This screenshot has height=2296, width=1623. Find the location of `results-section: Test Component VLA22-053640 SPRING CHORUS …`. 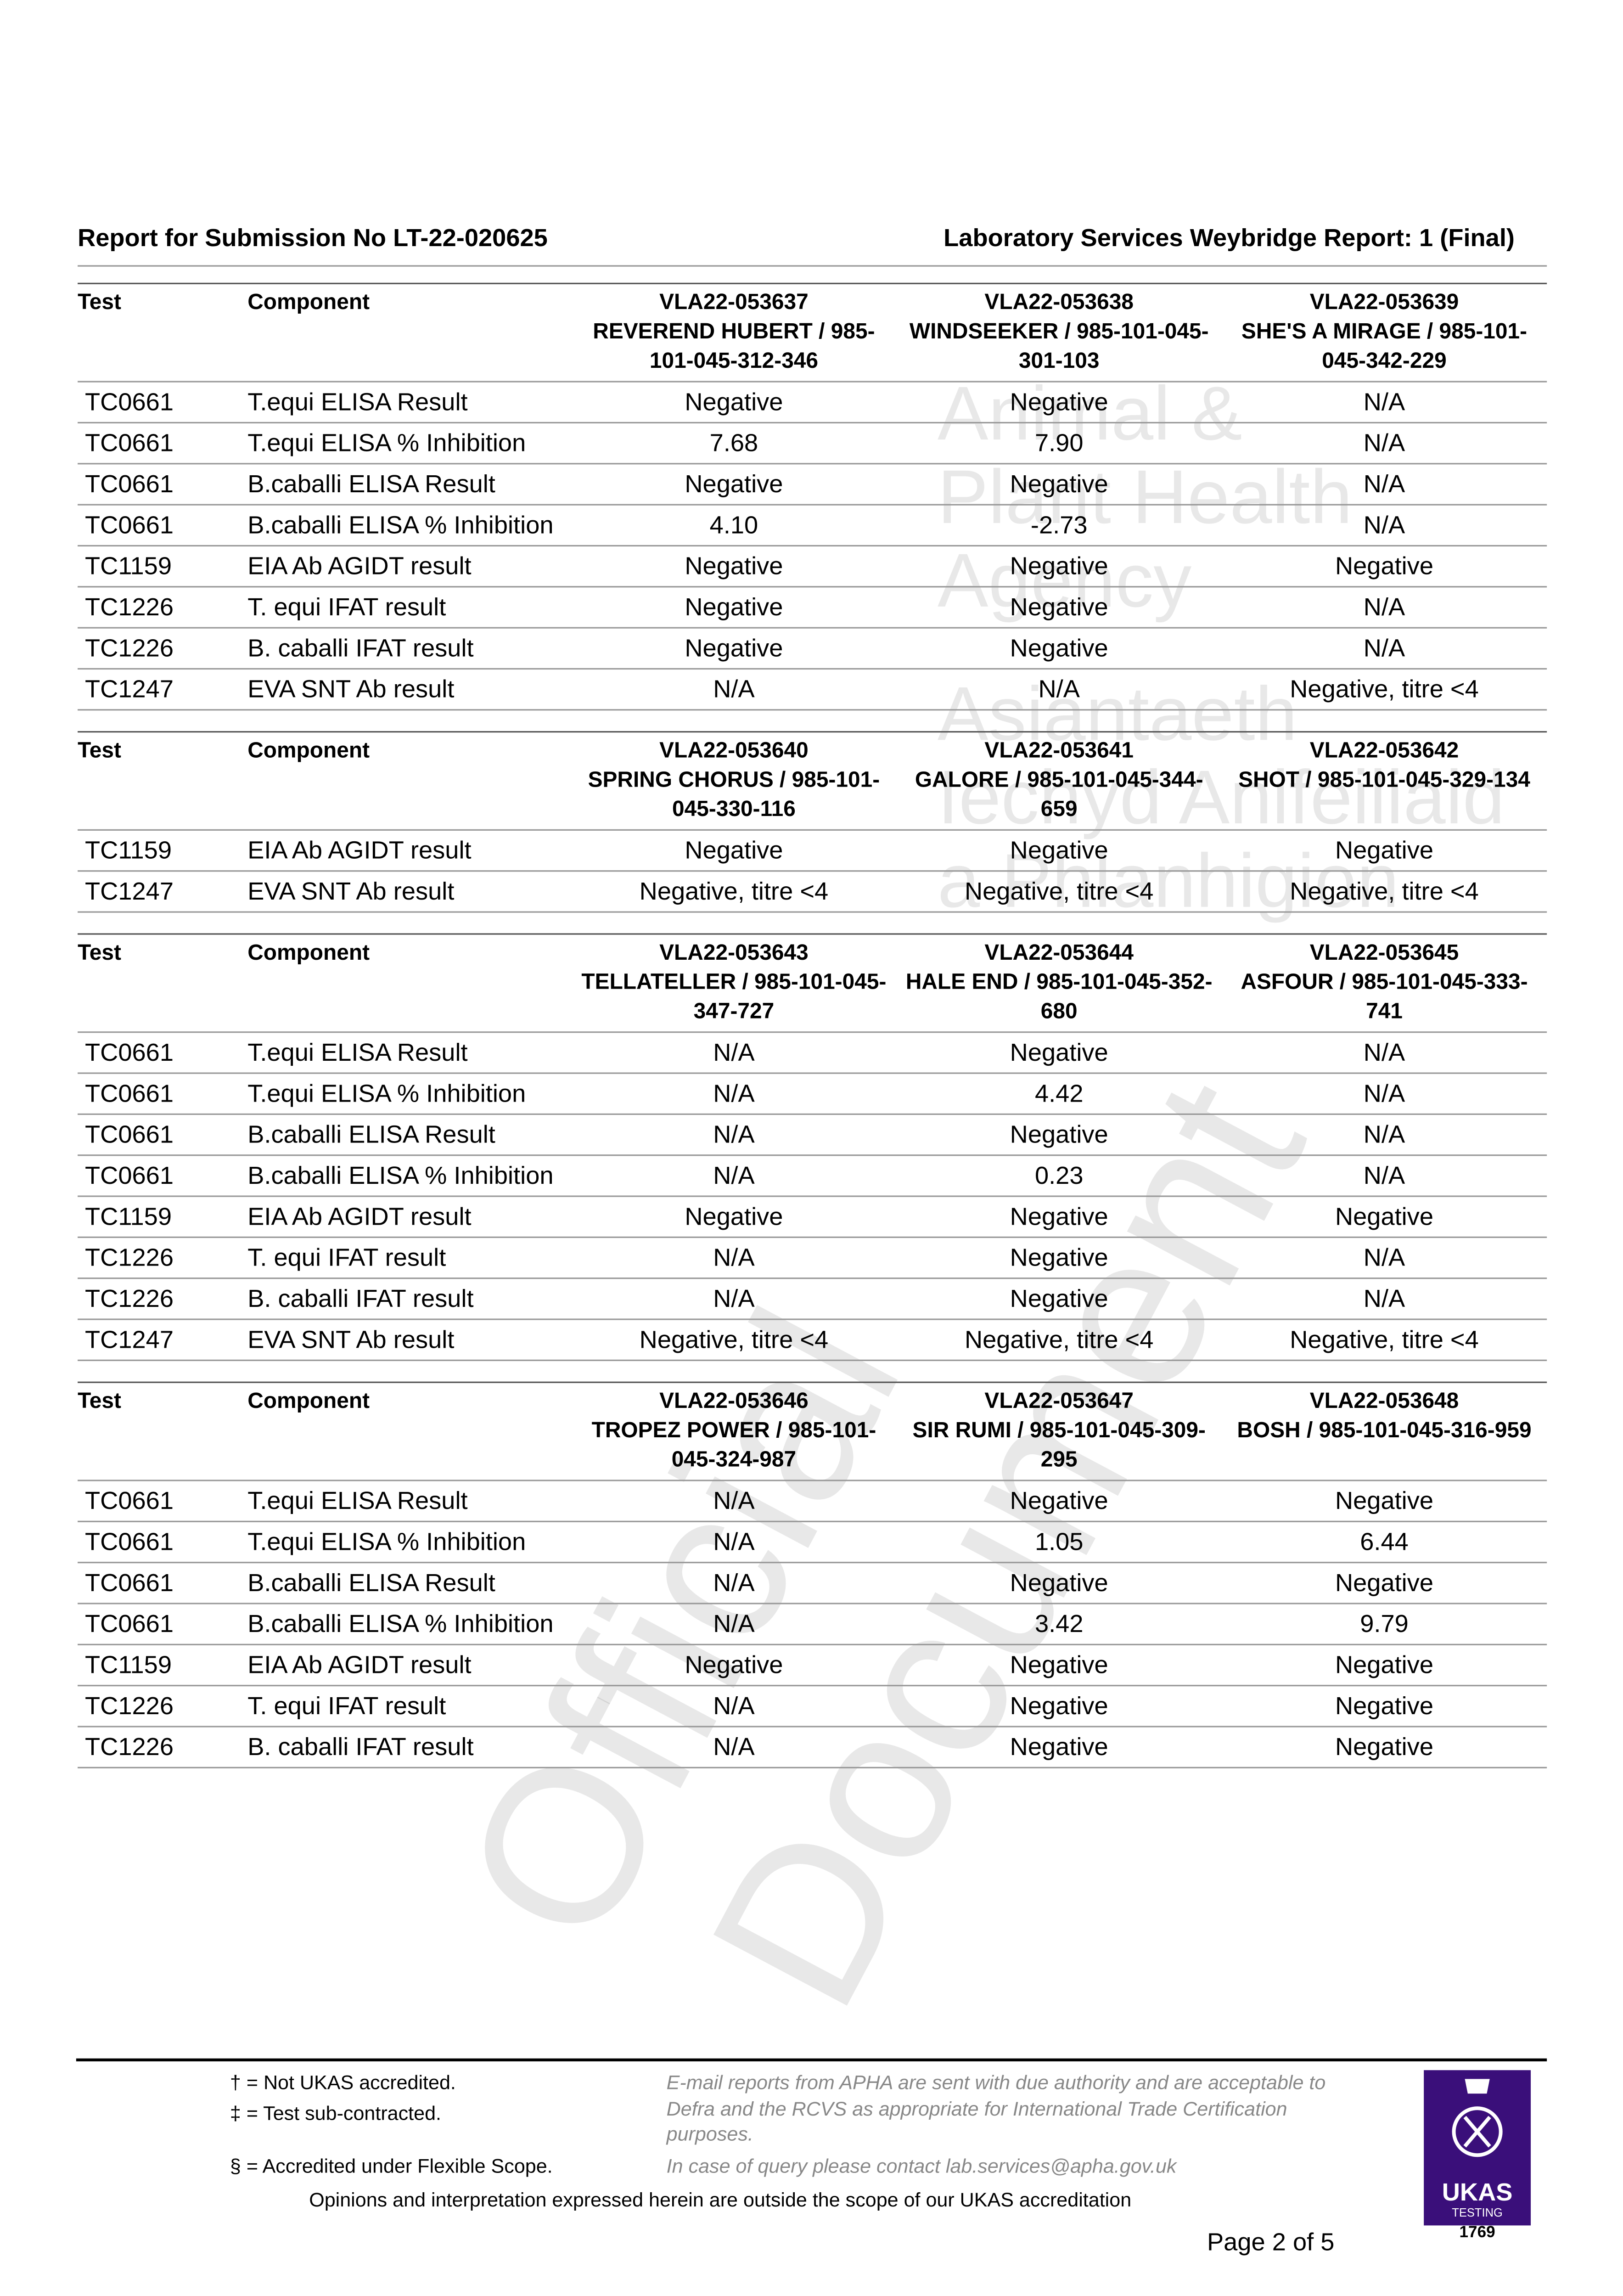

results-section: Test Component VLA22-053640 SPRING CHORUS … is located at coordinates (812, 822).